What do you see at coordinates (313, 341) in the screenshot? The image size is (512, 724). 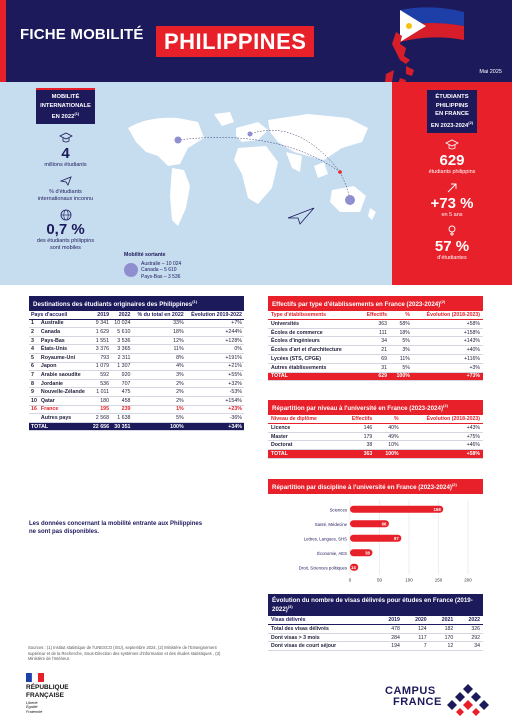 I see `table-cell: Écoles d'ingénieurs` at bounding box center [313, 341].